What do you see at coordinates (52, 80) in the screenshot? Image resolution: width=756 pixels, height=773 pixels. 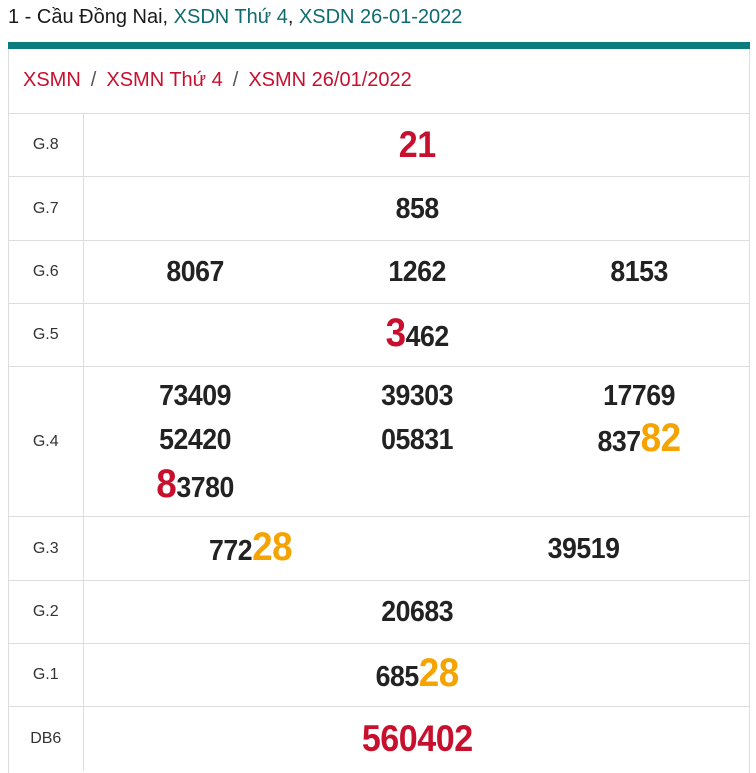 I see `breadcrumb-xsmn: XSMN` at bounding box center [52, 80].